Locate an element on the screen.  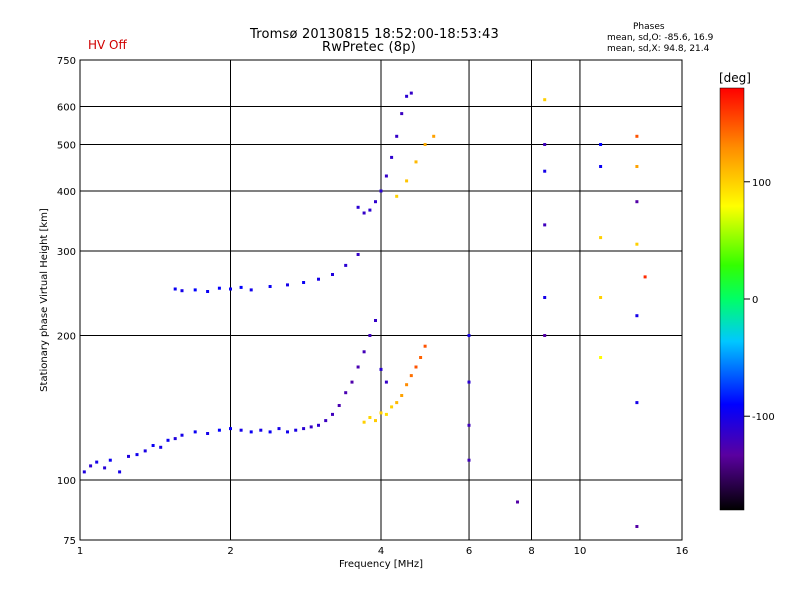
x-axis-ticks: 1 2 4 6 8 10 16 is located at coordinates (383, 551).